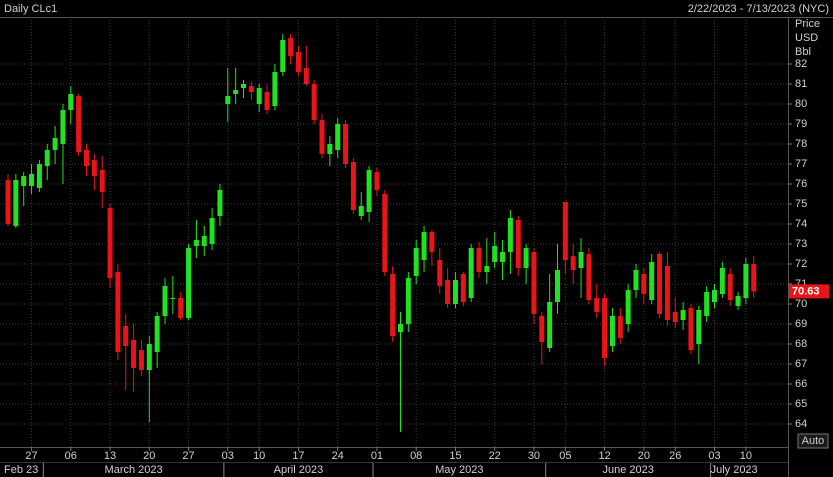 This screenshot has height=477, width=833. I want to click on x-tick-label: 08, so click(416, 456).